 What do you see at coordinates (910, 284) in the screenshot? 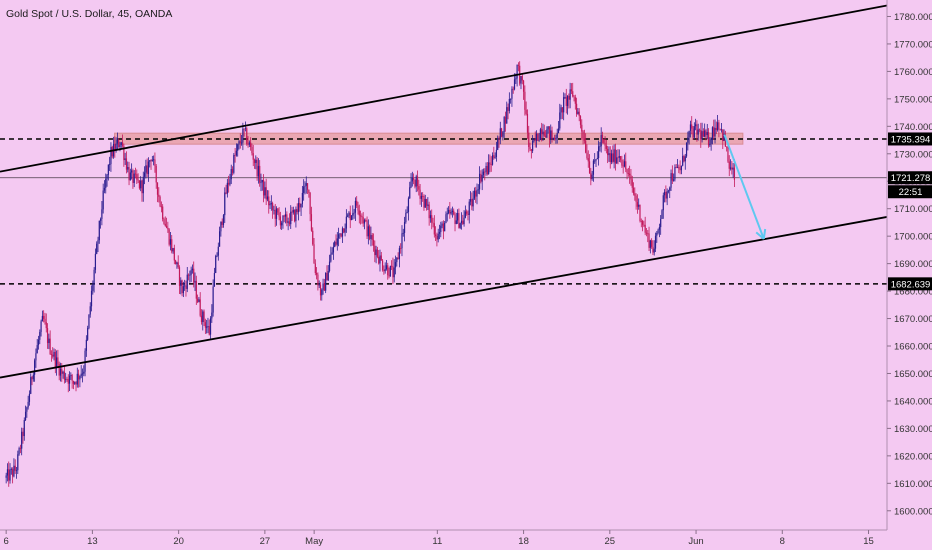
I see `price-badge-2-bg` at bounding box center [910, 284].